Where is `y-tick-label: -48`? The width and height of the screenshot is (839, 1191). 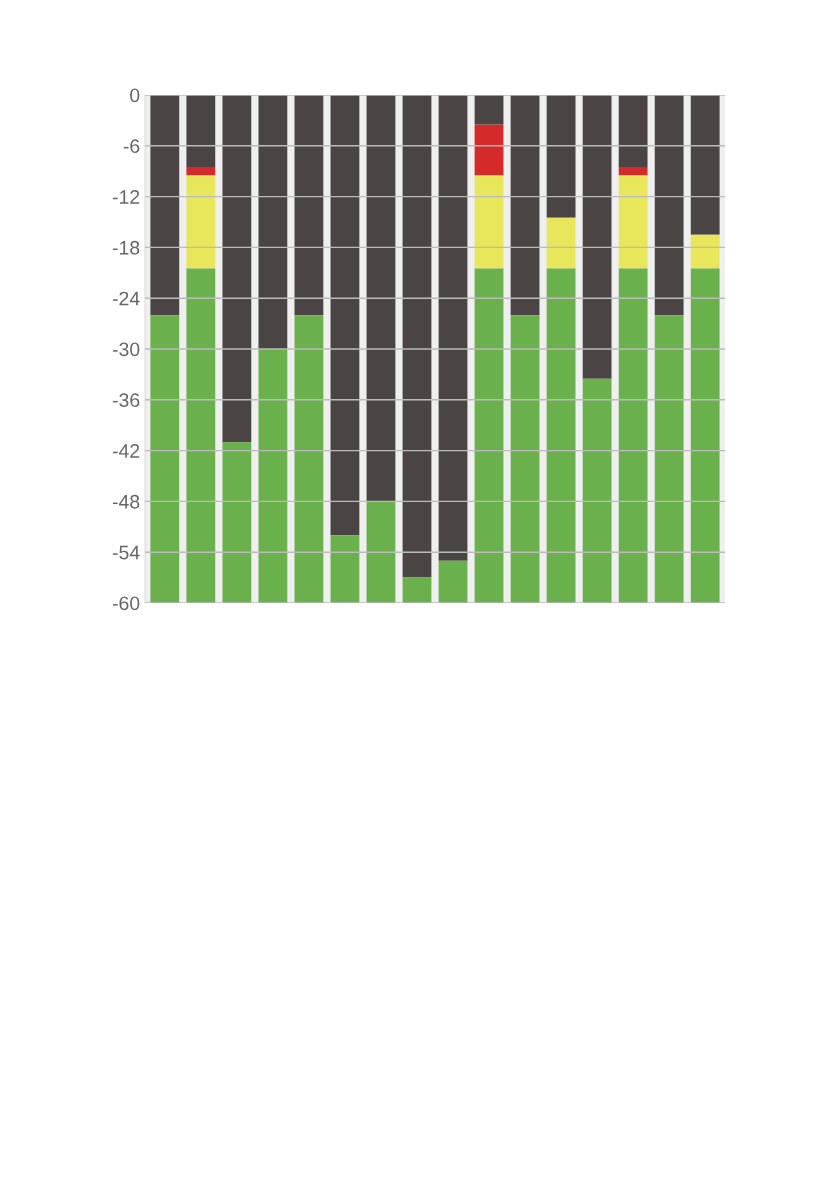
y-tick-label: -48 is located at coordinates (126, 501).